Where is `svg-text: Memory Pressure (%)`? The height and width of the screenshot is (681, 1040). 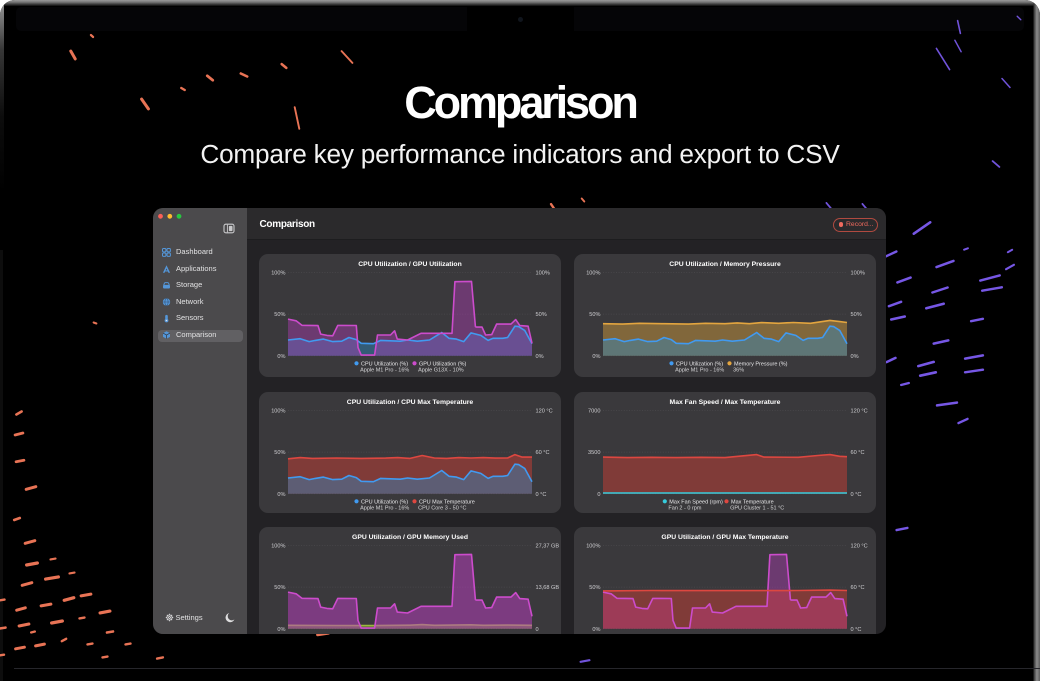 svg-text: Memory Pressure (%) is located at coordinates (761, 364).